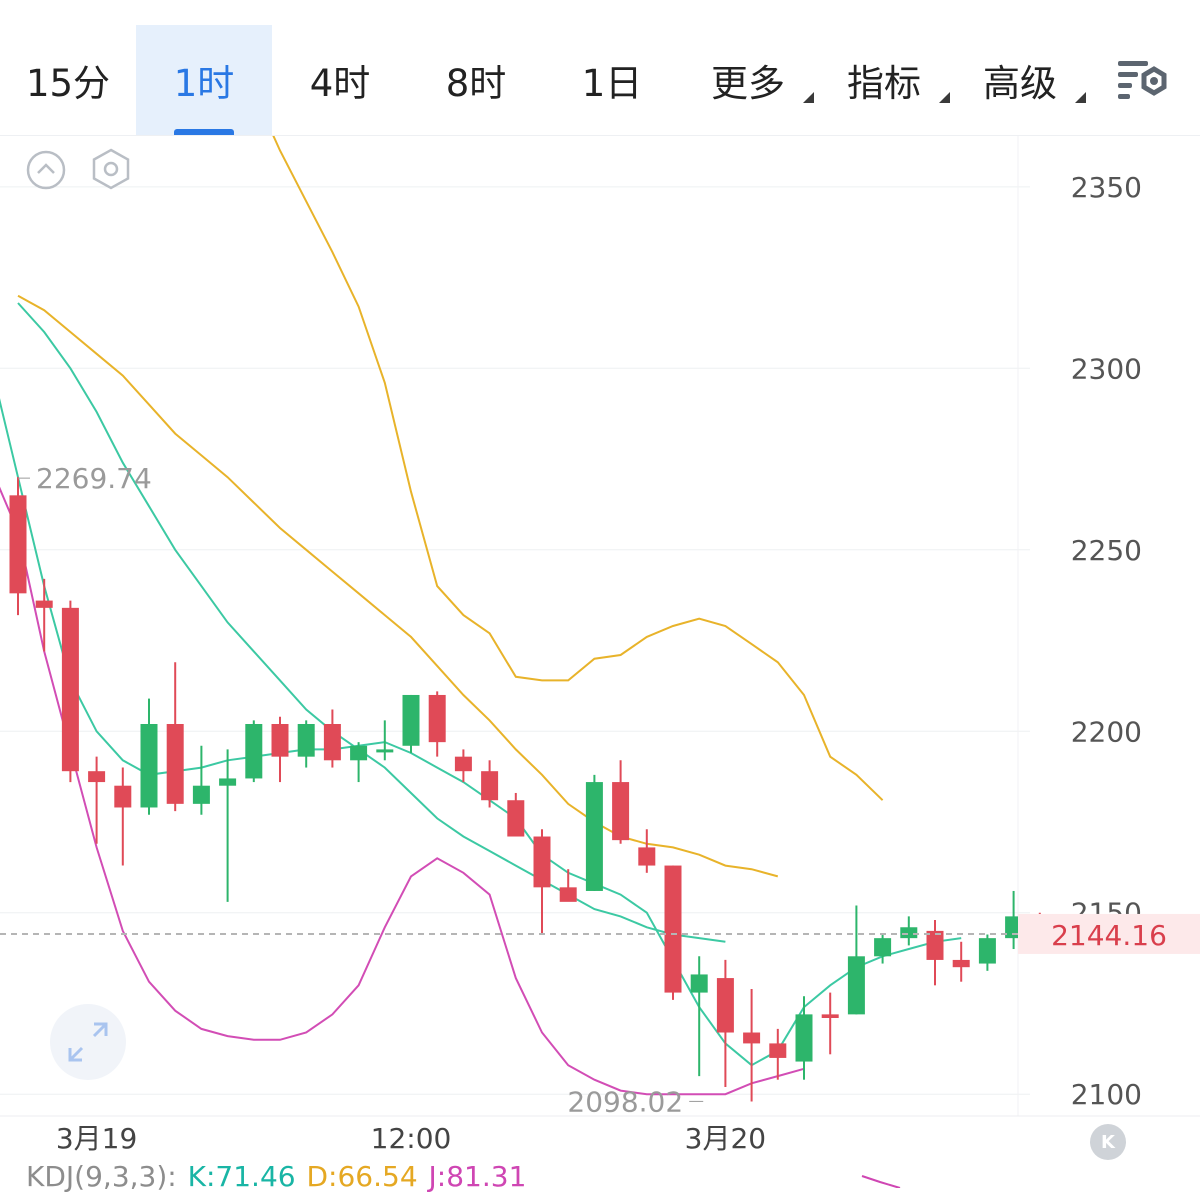 This screenshot has height=1193, width=1200. I want to click on hexagon-gear-icon, so click(111, 169).